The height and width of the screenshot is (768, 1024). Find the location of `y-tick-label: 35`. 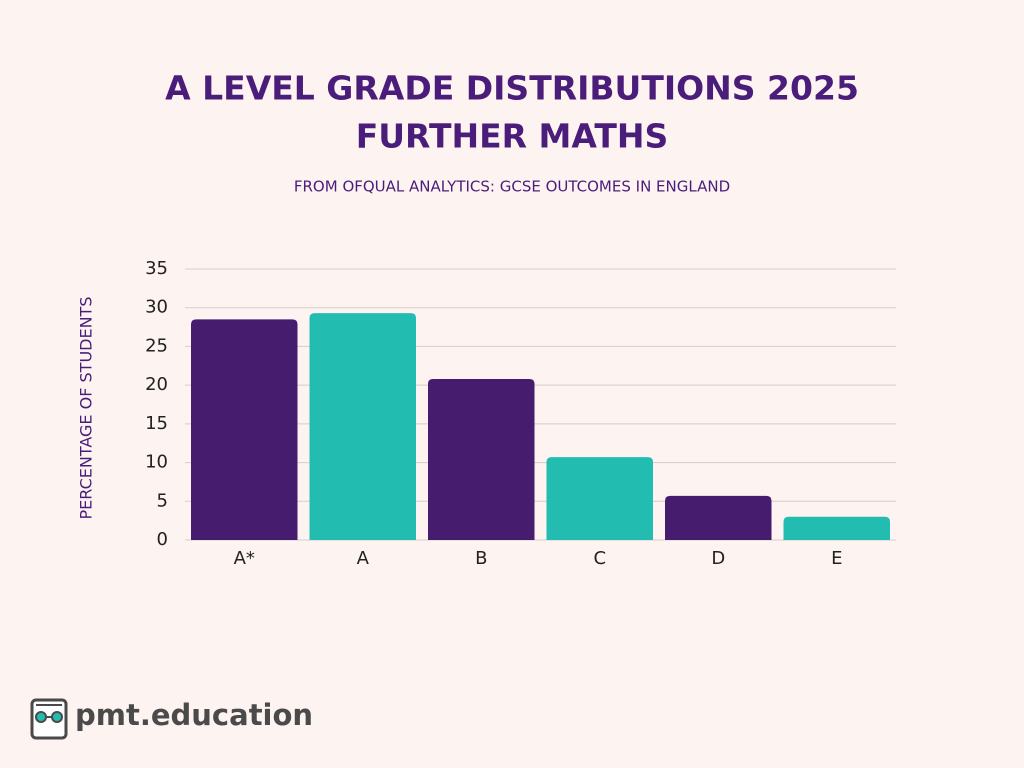

y-tick-label: 35 is located at coordinates (156, 268).